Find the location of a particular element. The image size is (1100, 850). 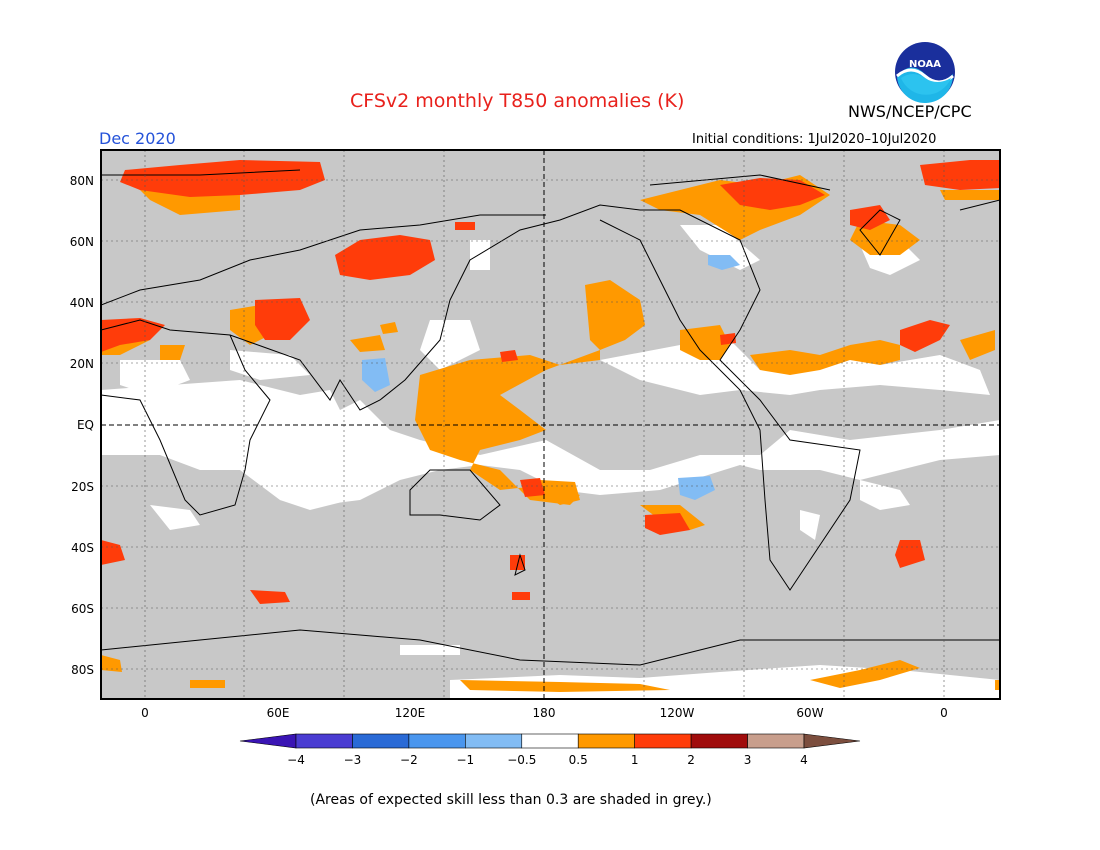

latitude-labels: 80N 60N 40N 20N EQ 20S 40S 60S 80S is located at coordinates (82, 425).